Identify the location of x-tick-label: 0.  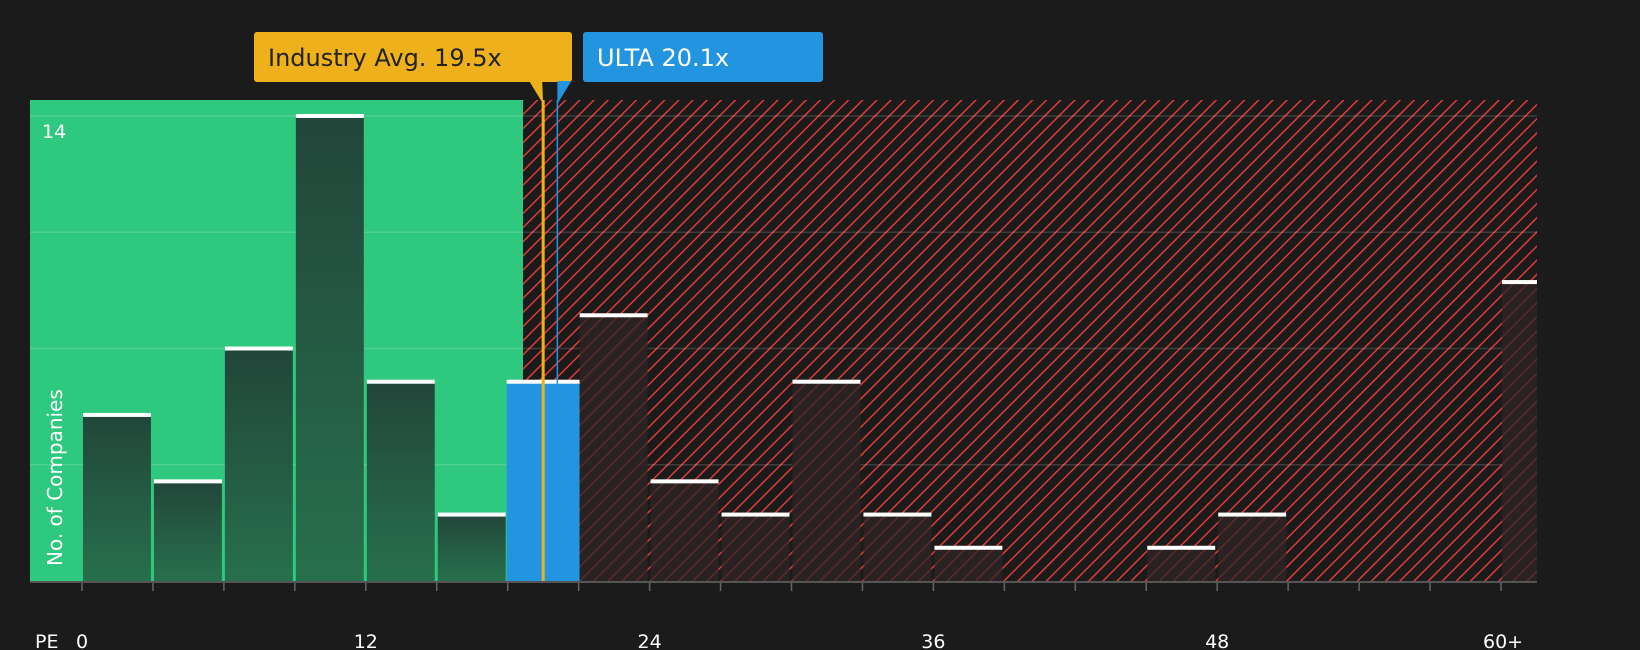
(82, 640).